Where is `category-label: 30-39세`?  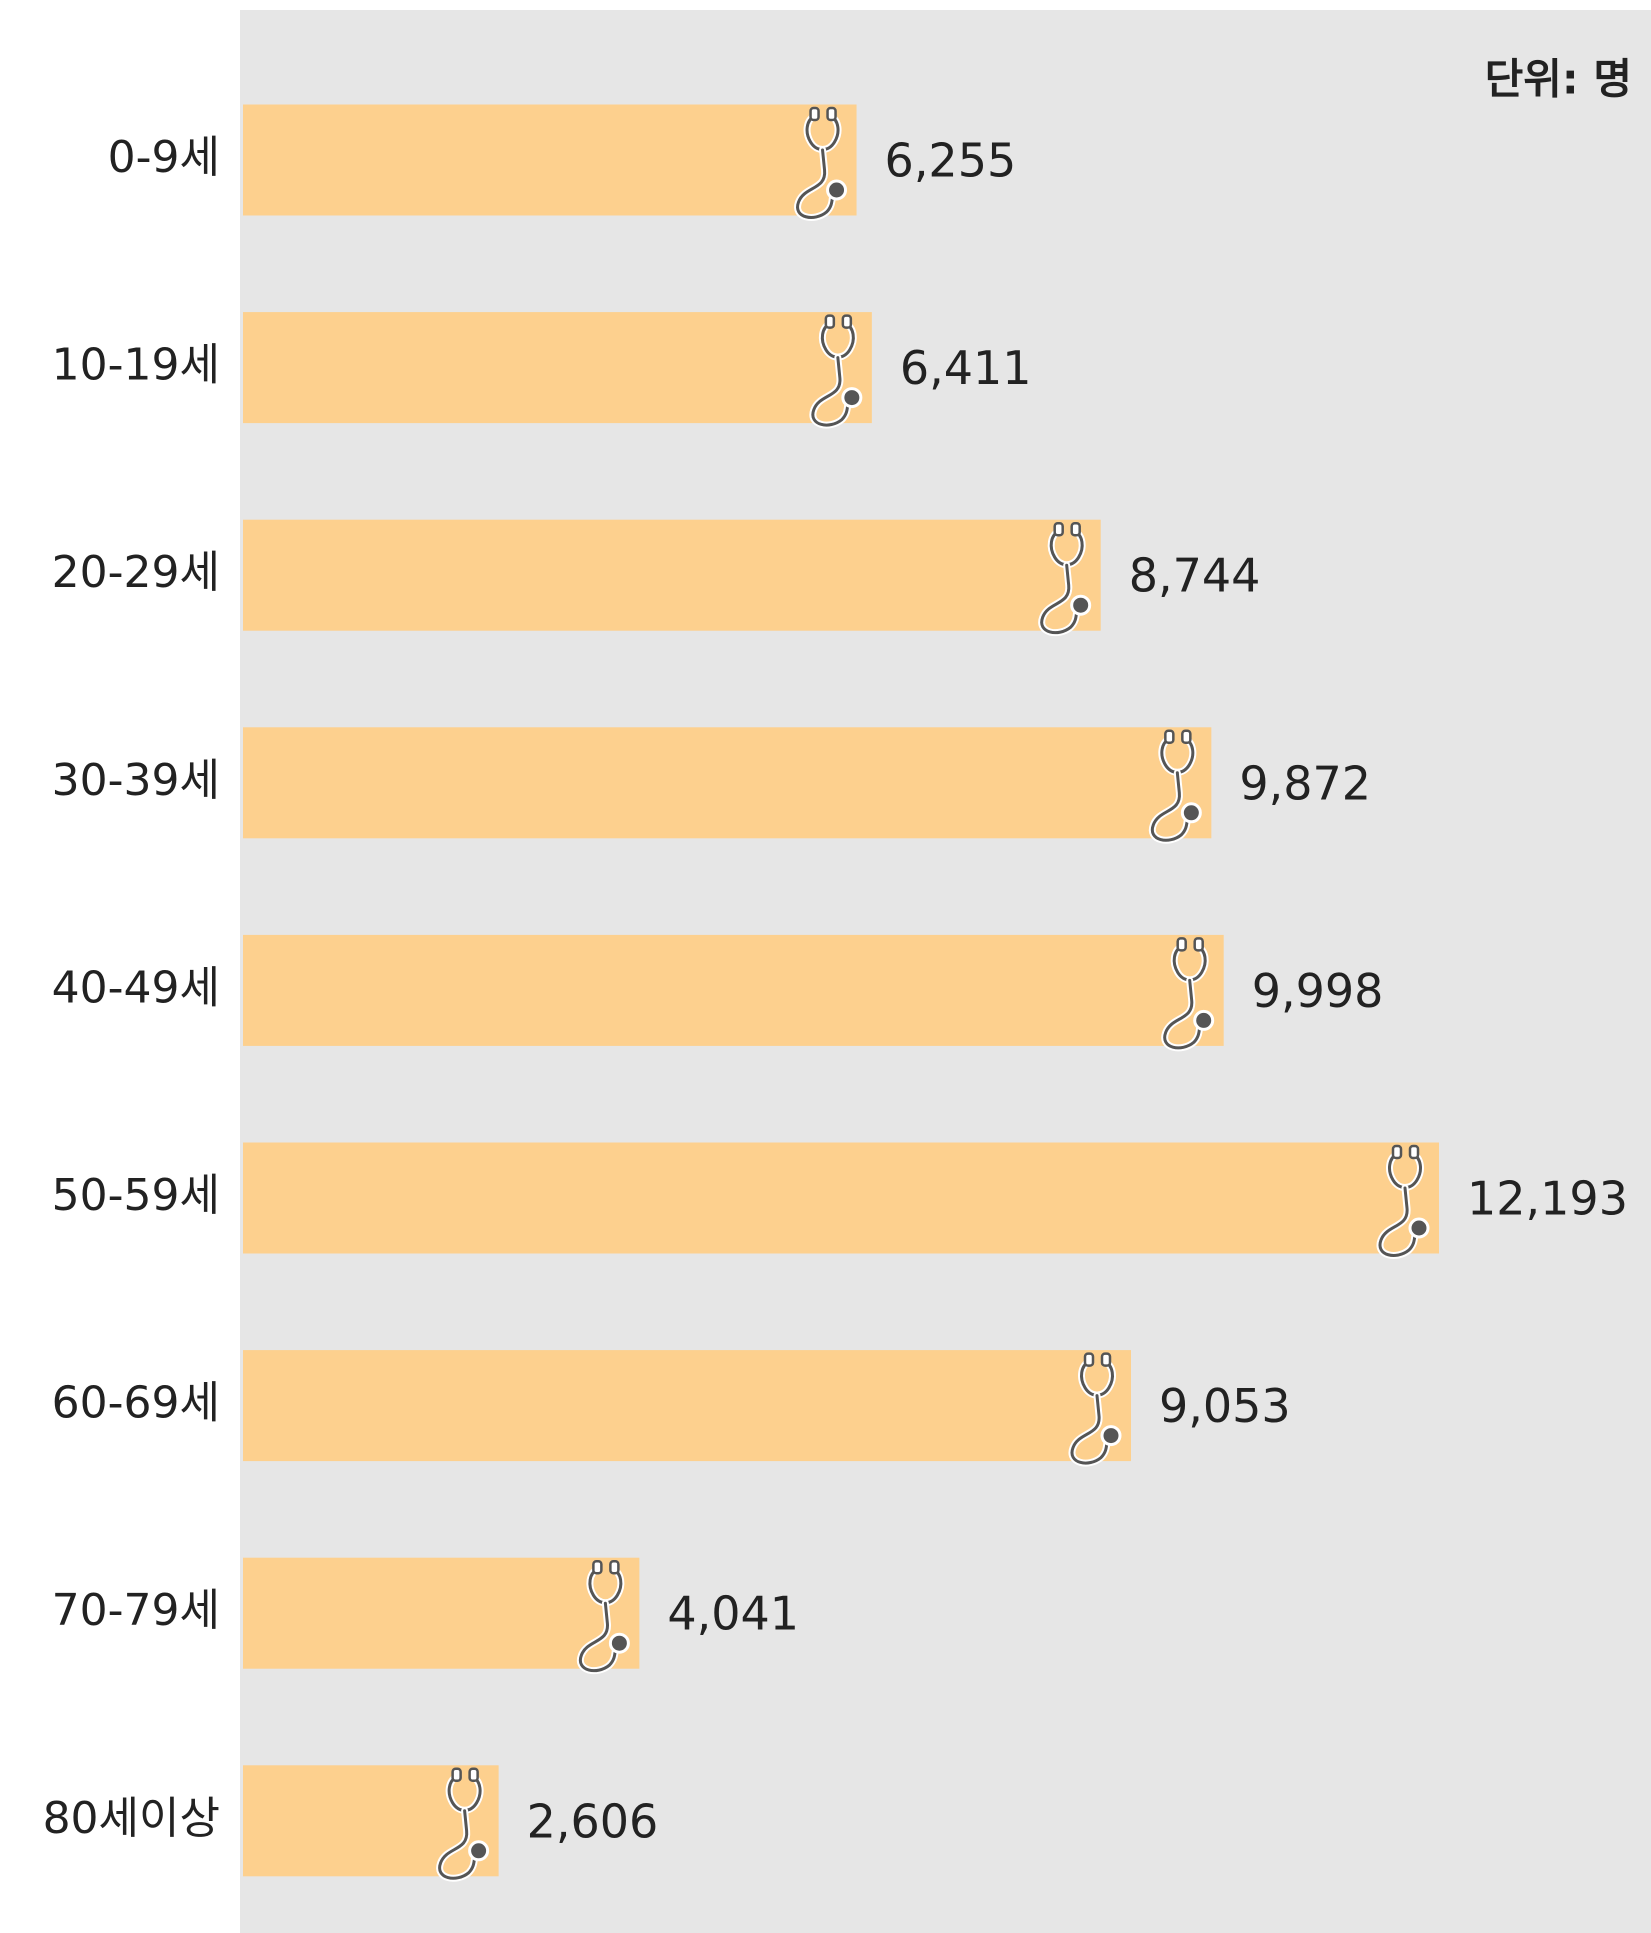 category-label: 30-39세 is located at coordinates (136, 780).